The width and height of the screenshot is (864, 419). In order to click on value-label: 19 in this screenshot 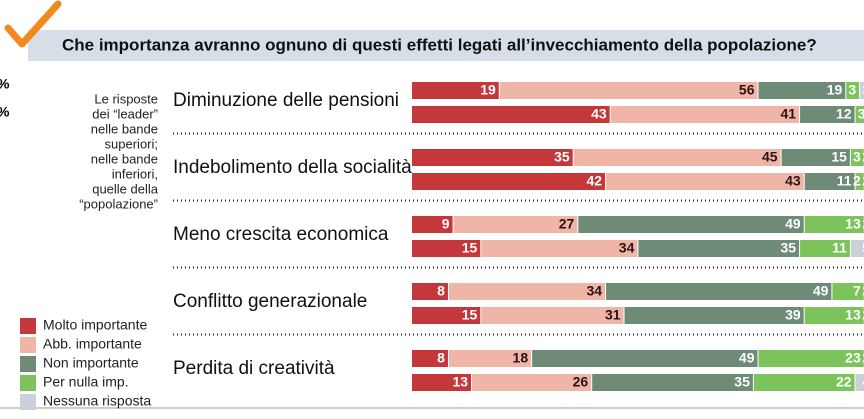, I will do `click(488, 90)`.